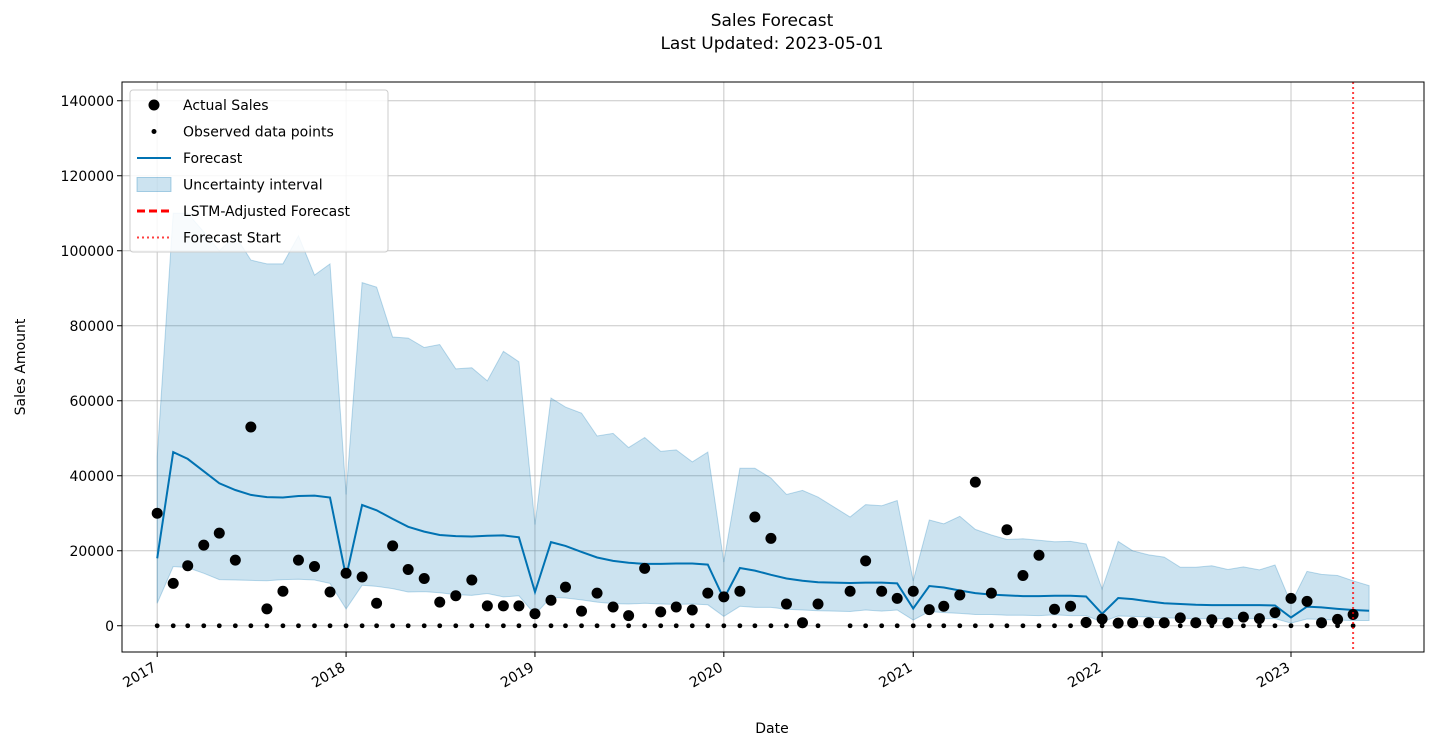  Describe the element at coordinates (213, 159) in the screenshot. I see `legend-label: Forecast` at that location.